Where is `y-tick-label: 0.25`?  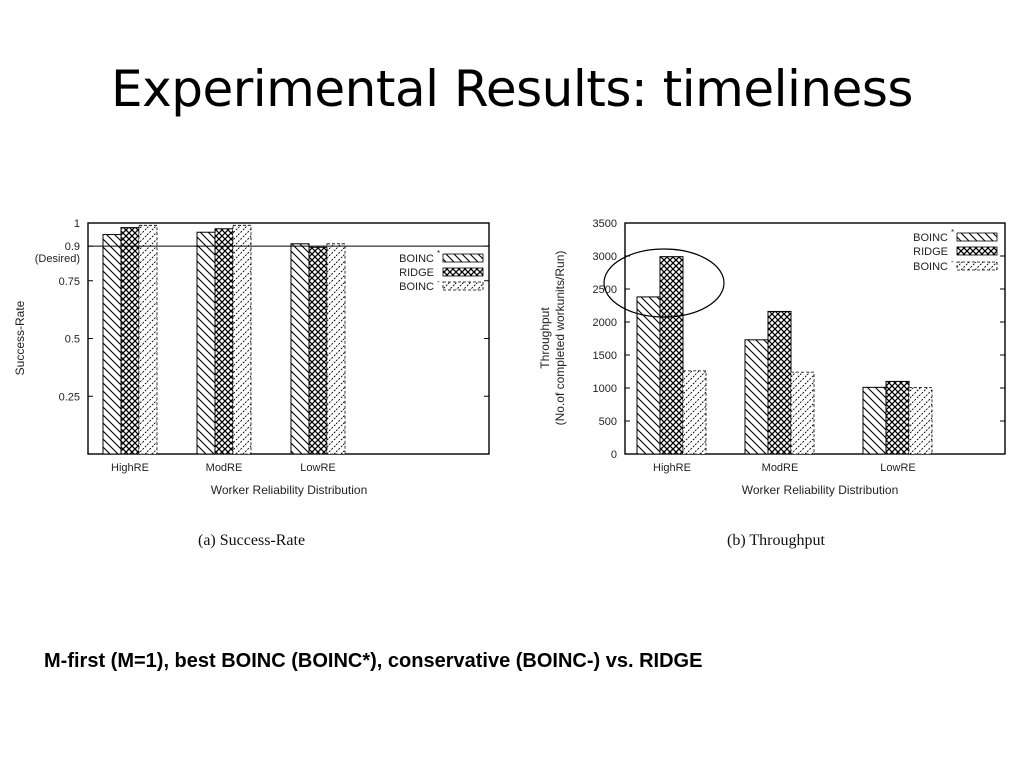 y-tick-label: 0.25 is located at coordinates (69, 397).